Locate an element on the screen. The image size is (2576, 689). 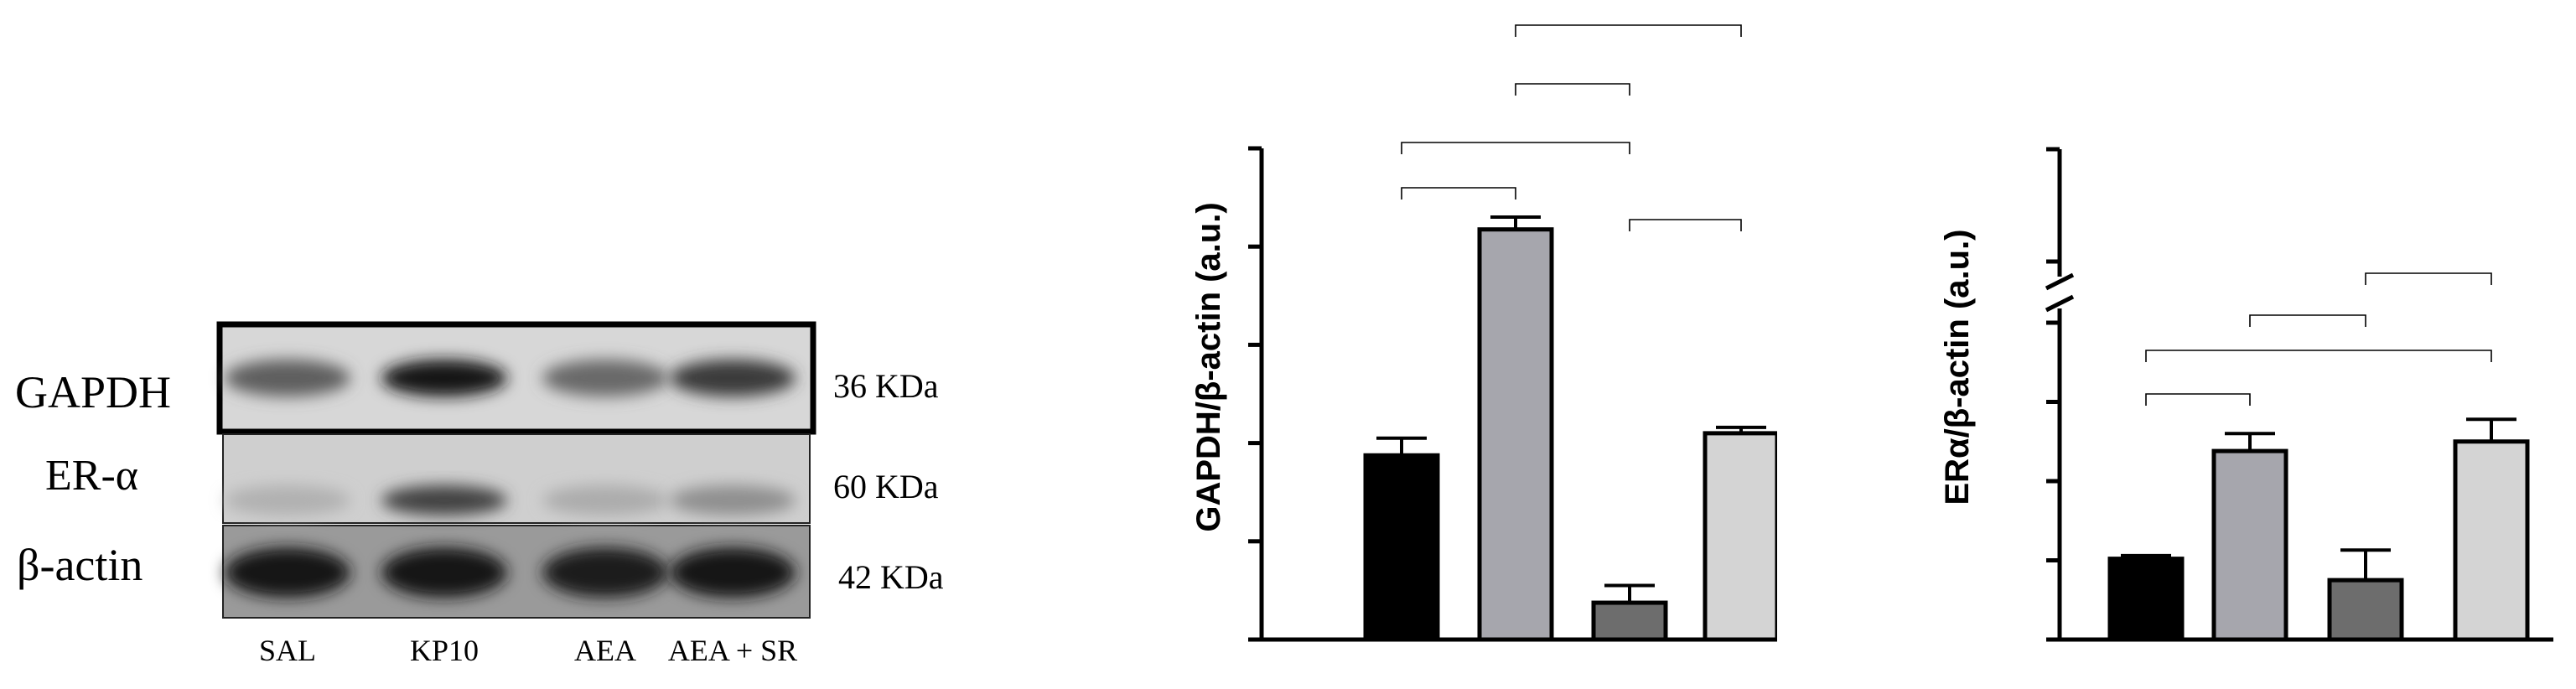
er-alpha-bar-kp10 is located at coordinates (2249, 545).